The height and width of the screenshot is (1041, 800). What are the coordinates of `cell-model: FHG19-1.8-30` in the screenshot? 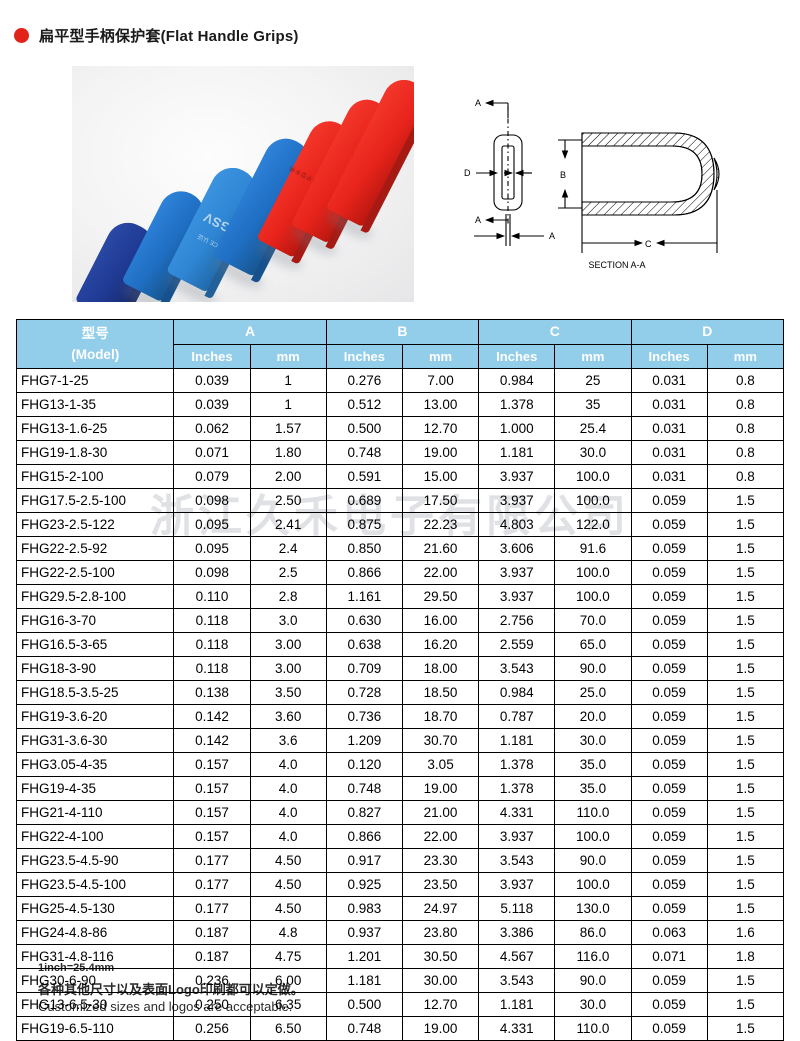 It's located at (95, 452).